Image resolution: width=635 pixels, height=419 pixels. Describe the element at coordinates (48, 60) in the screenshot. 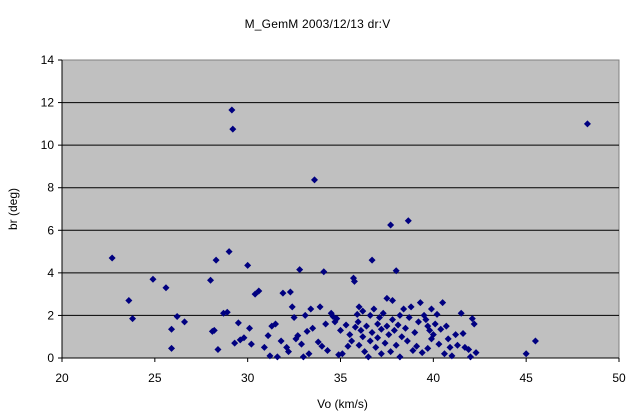

I see `y-tick-label: 14` at that location.